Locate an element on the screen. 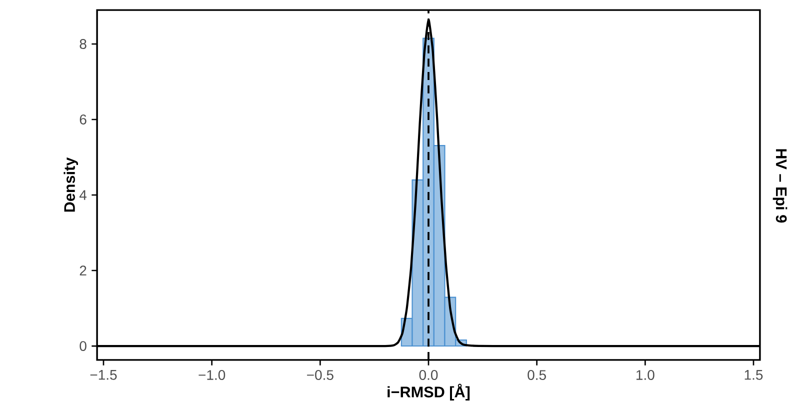  y-tick-label: 8 is located at coordinates (83, 44).